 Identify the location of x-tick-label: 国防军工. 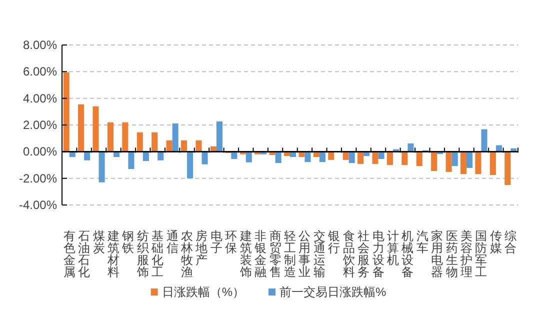
(481, 254).